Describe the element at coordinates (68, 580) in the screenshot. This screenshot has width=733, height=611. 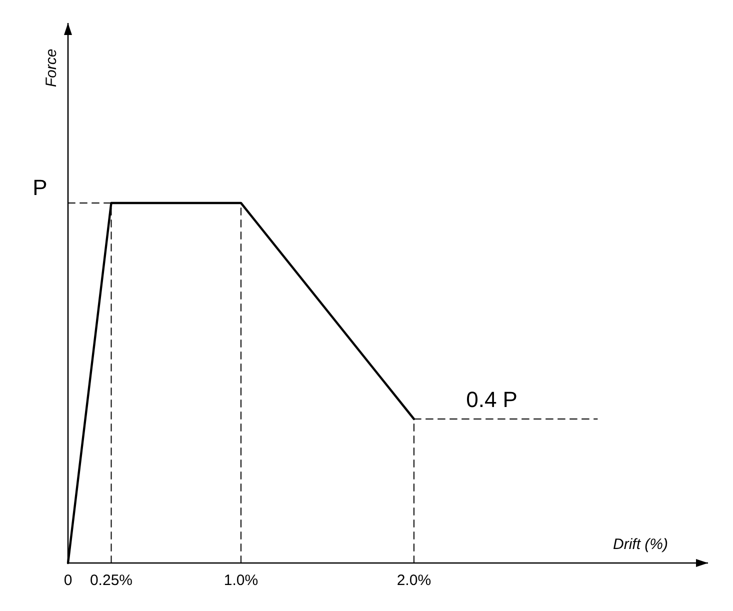
I see `x-tick-label: 0` at that location.